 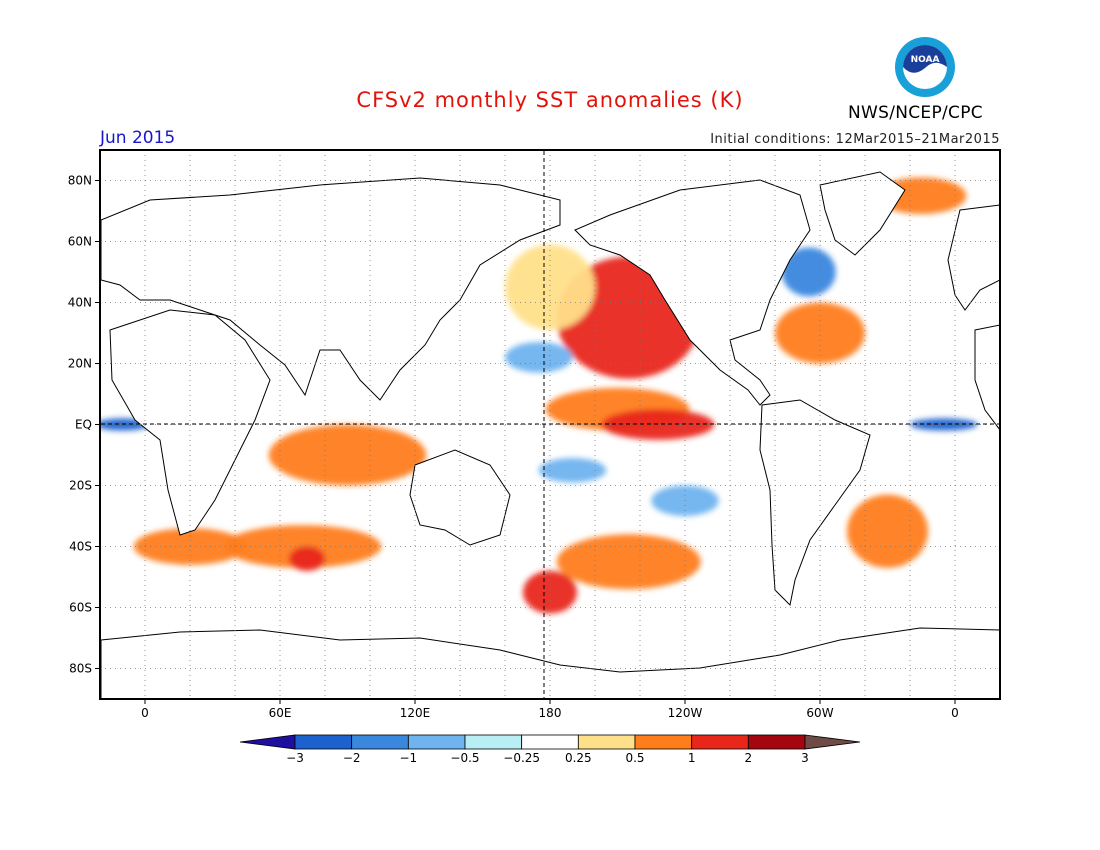 I want to click on colorbar-label: 2, so click(x=749, y=758).